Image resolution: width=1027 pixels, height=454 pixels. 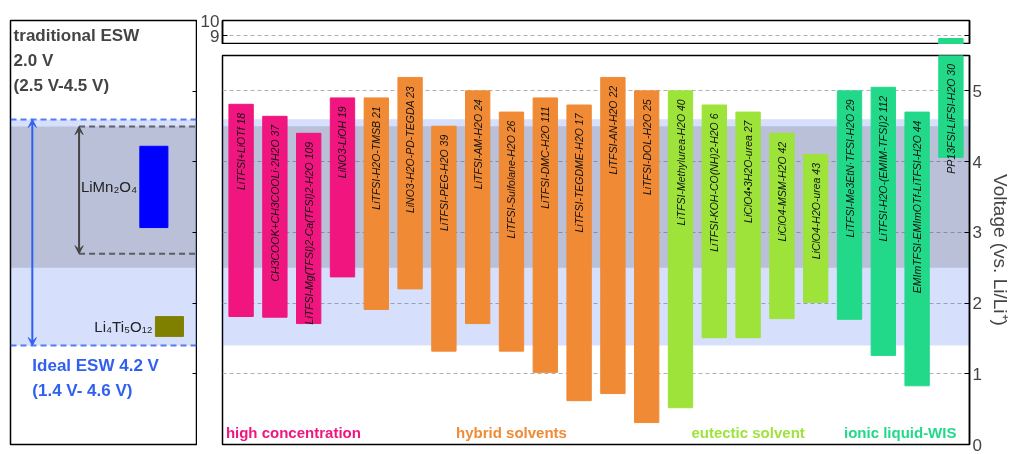 I want to click on y-tick-label: 4, so click(x=977, y=162).